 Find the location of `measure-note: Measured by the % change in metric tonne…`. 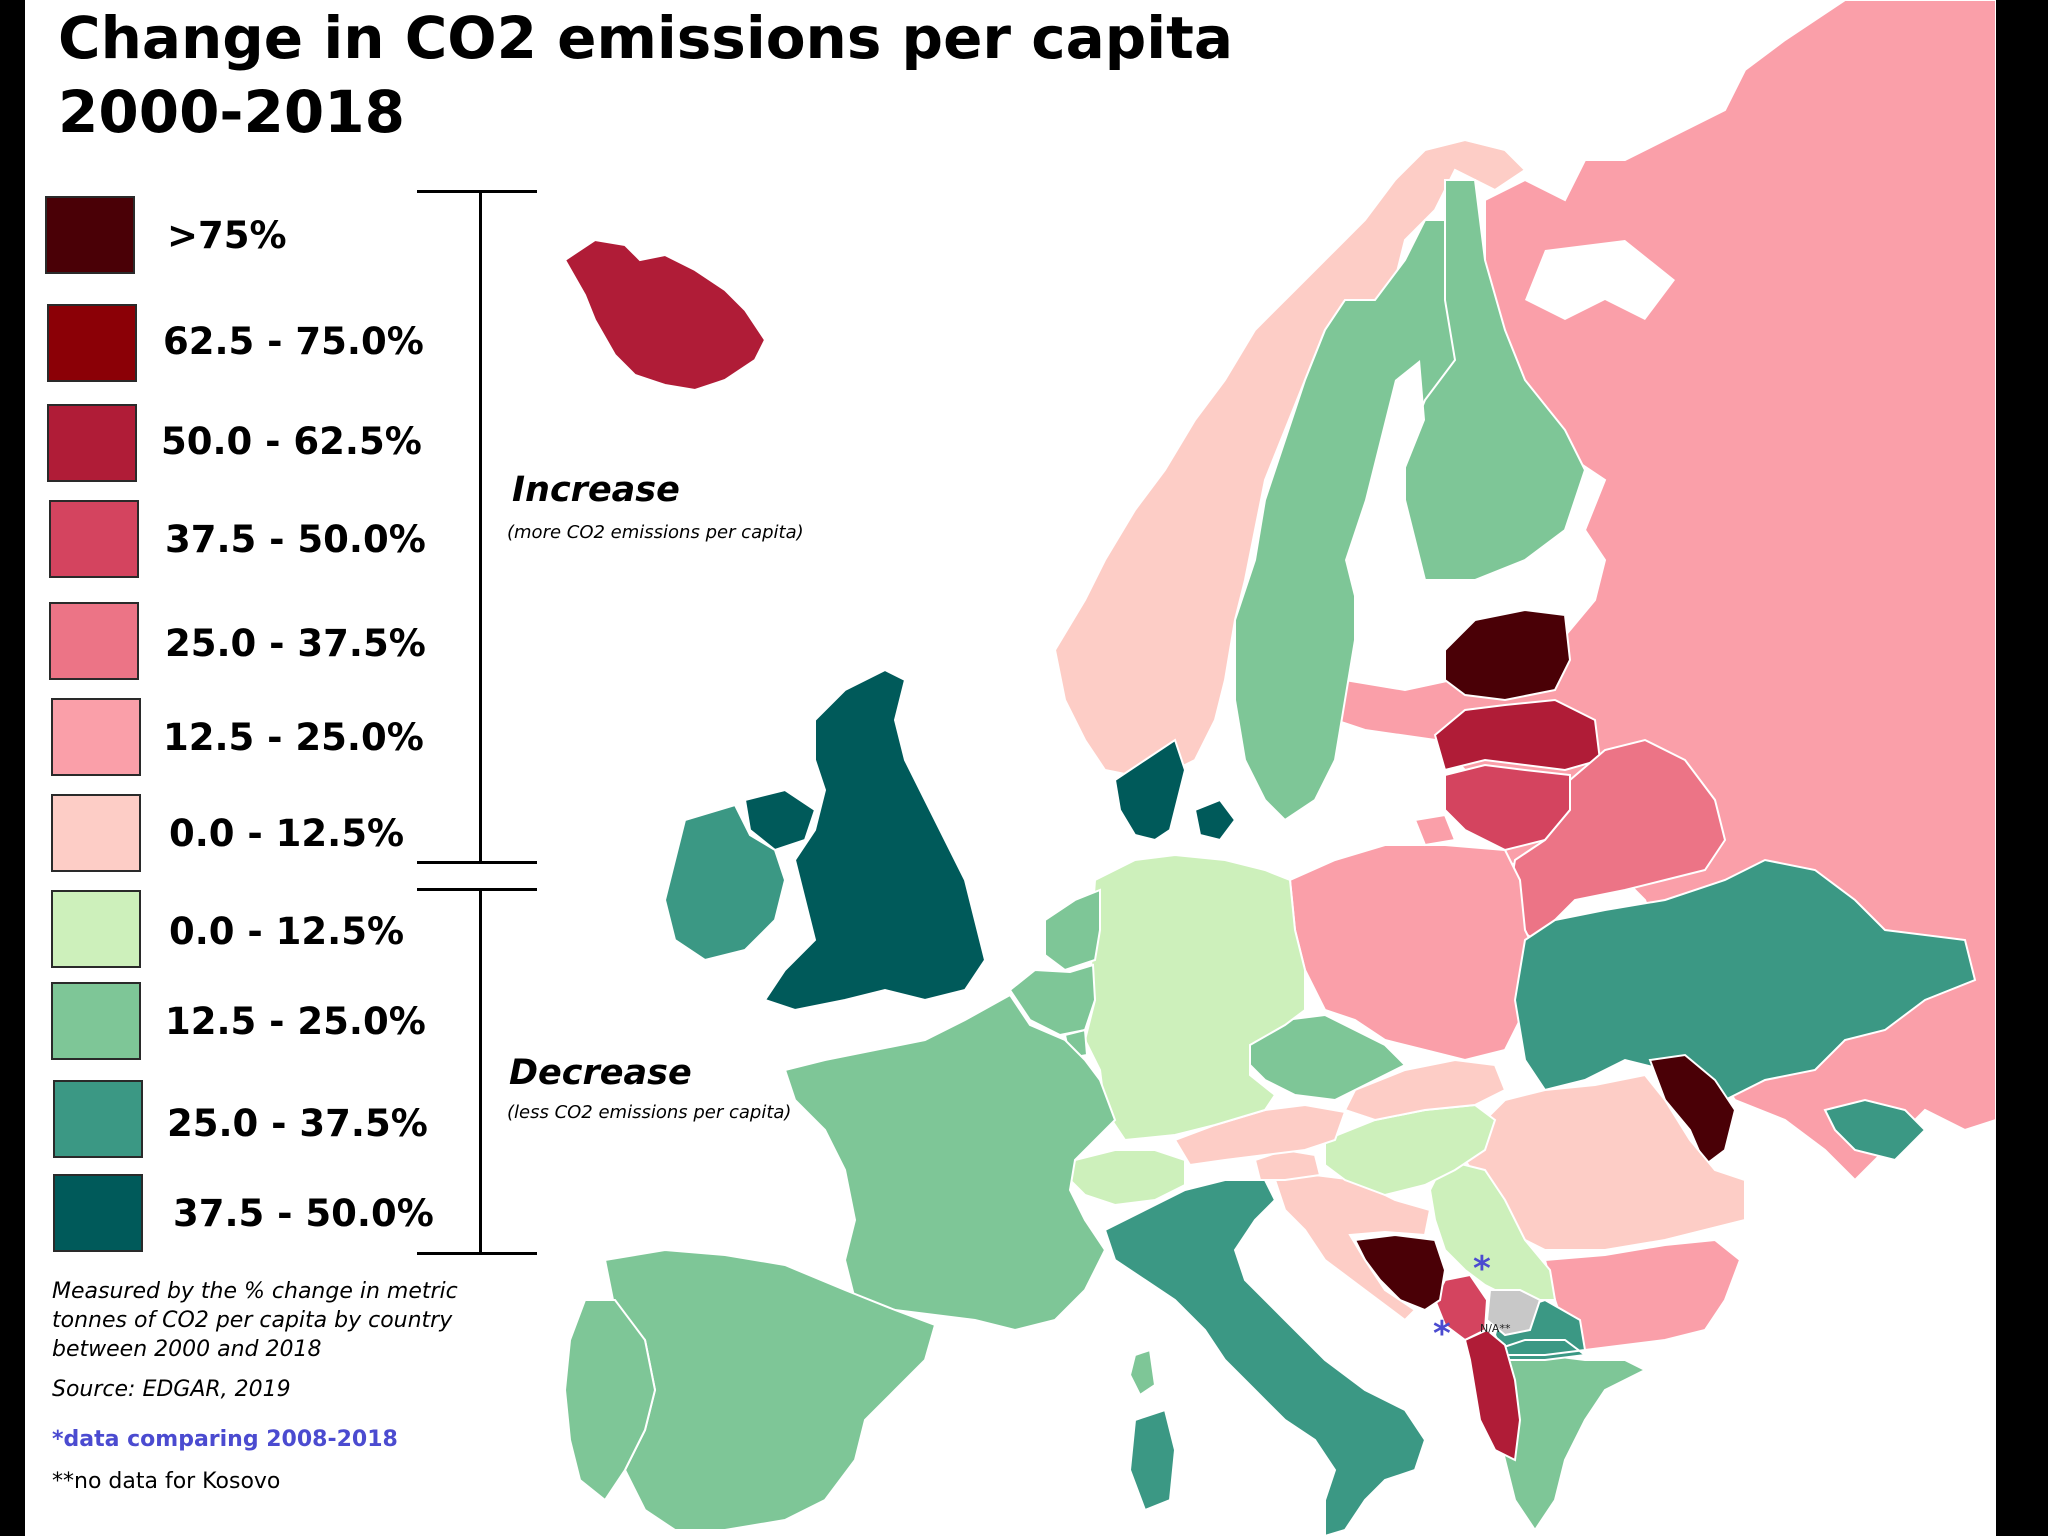

measure-note: Measured by the % change in metric tonne… is located at coordinates (255, 1320).